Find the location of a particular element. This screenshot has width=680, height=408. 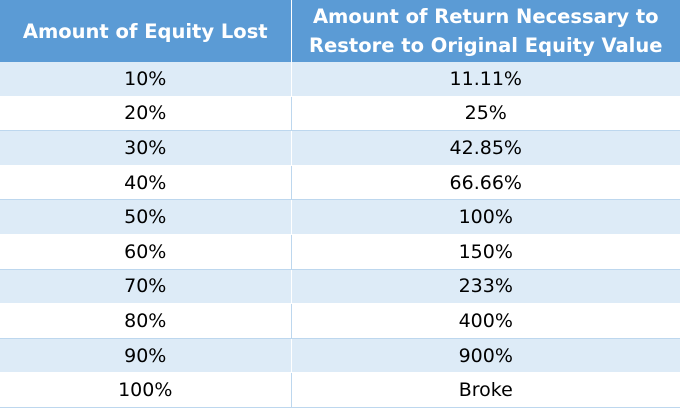

table-row: 80% 400% is located at coordinates (340, 321).